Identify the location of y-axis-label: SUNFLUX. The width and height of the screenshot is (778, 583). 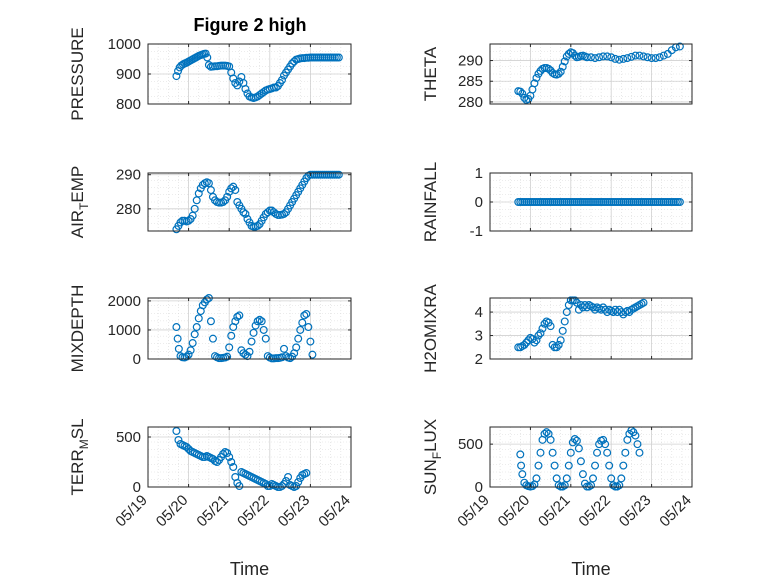
(432, 457).